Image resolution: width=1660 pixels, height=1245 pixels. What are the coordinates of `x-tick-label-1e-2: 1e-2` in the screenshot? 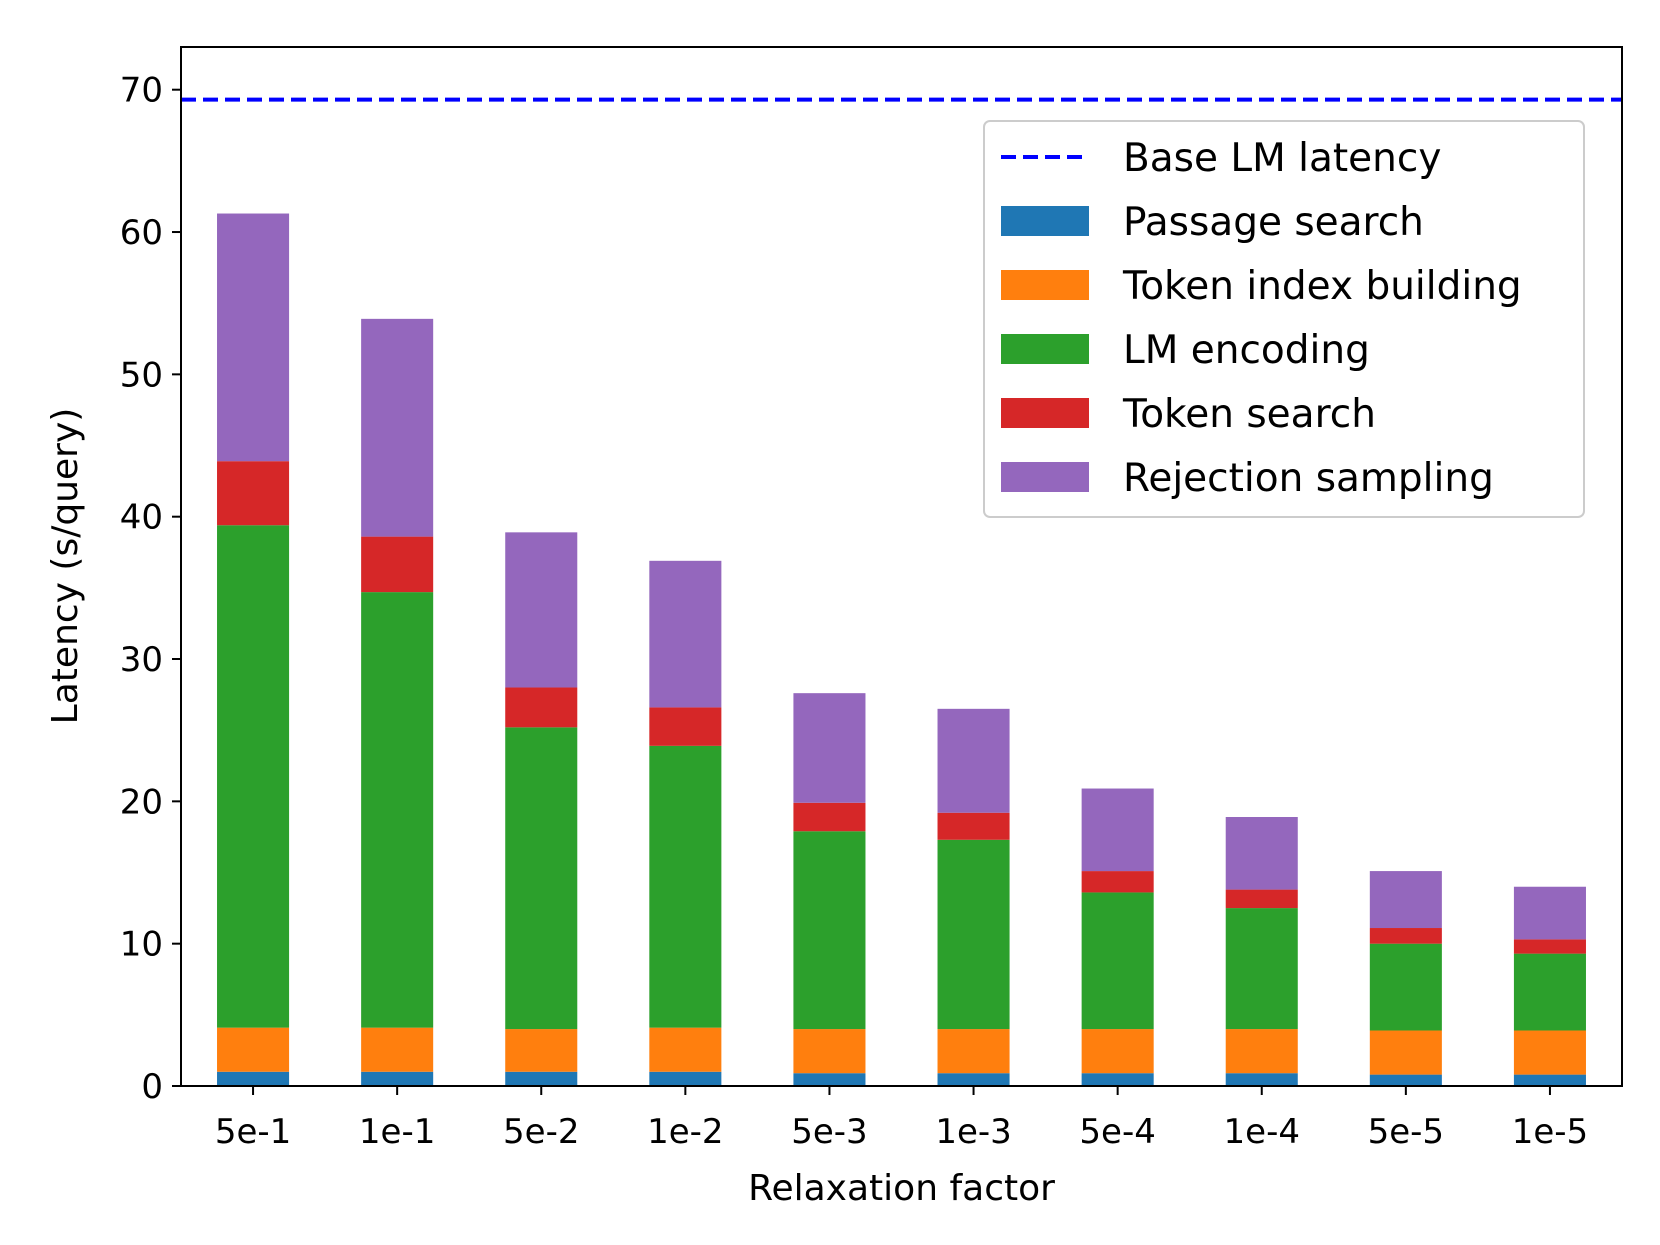 It's located at (685, 1132).